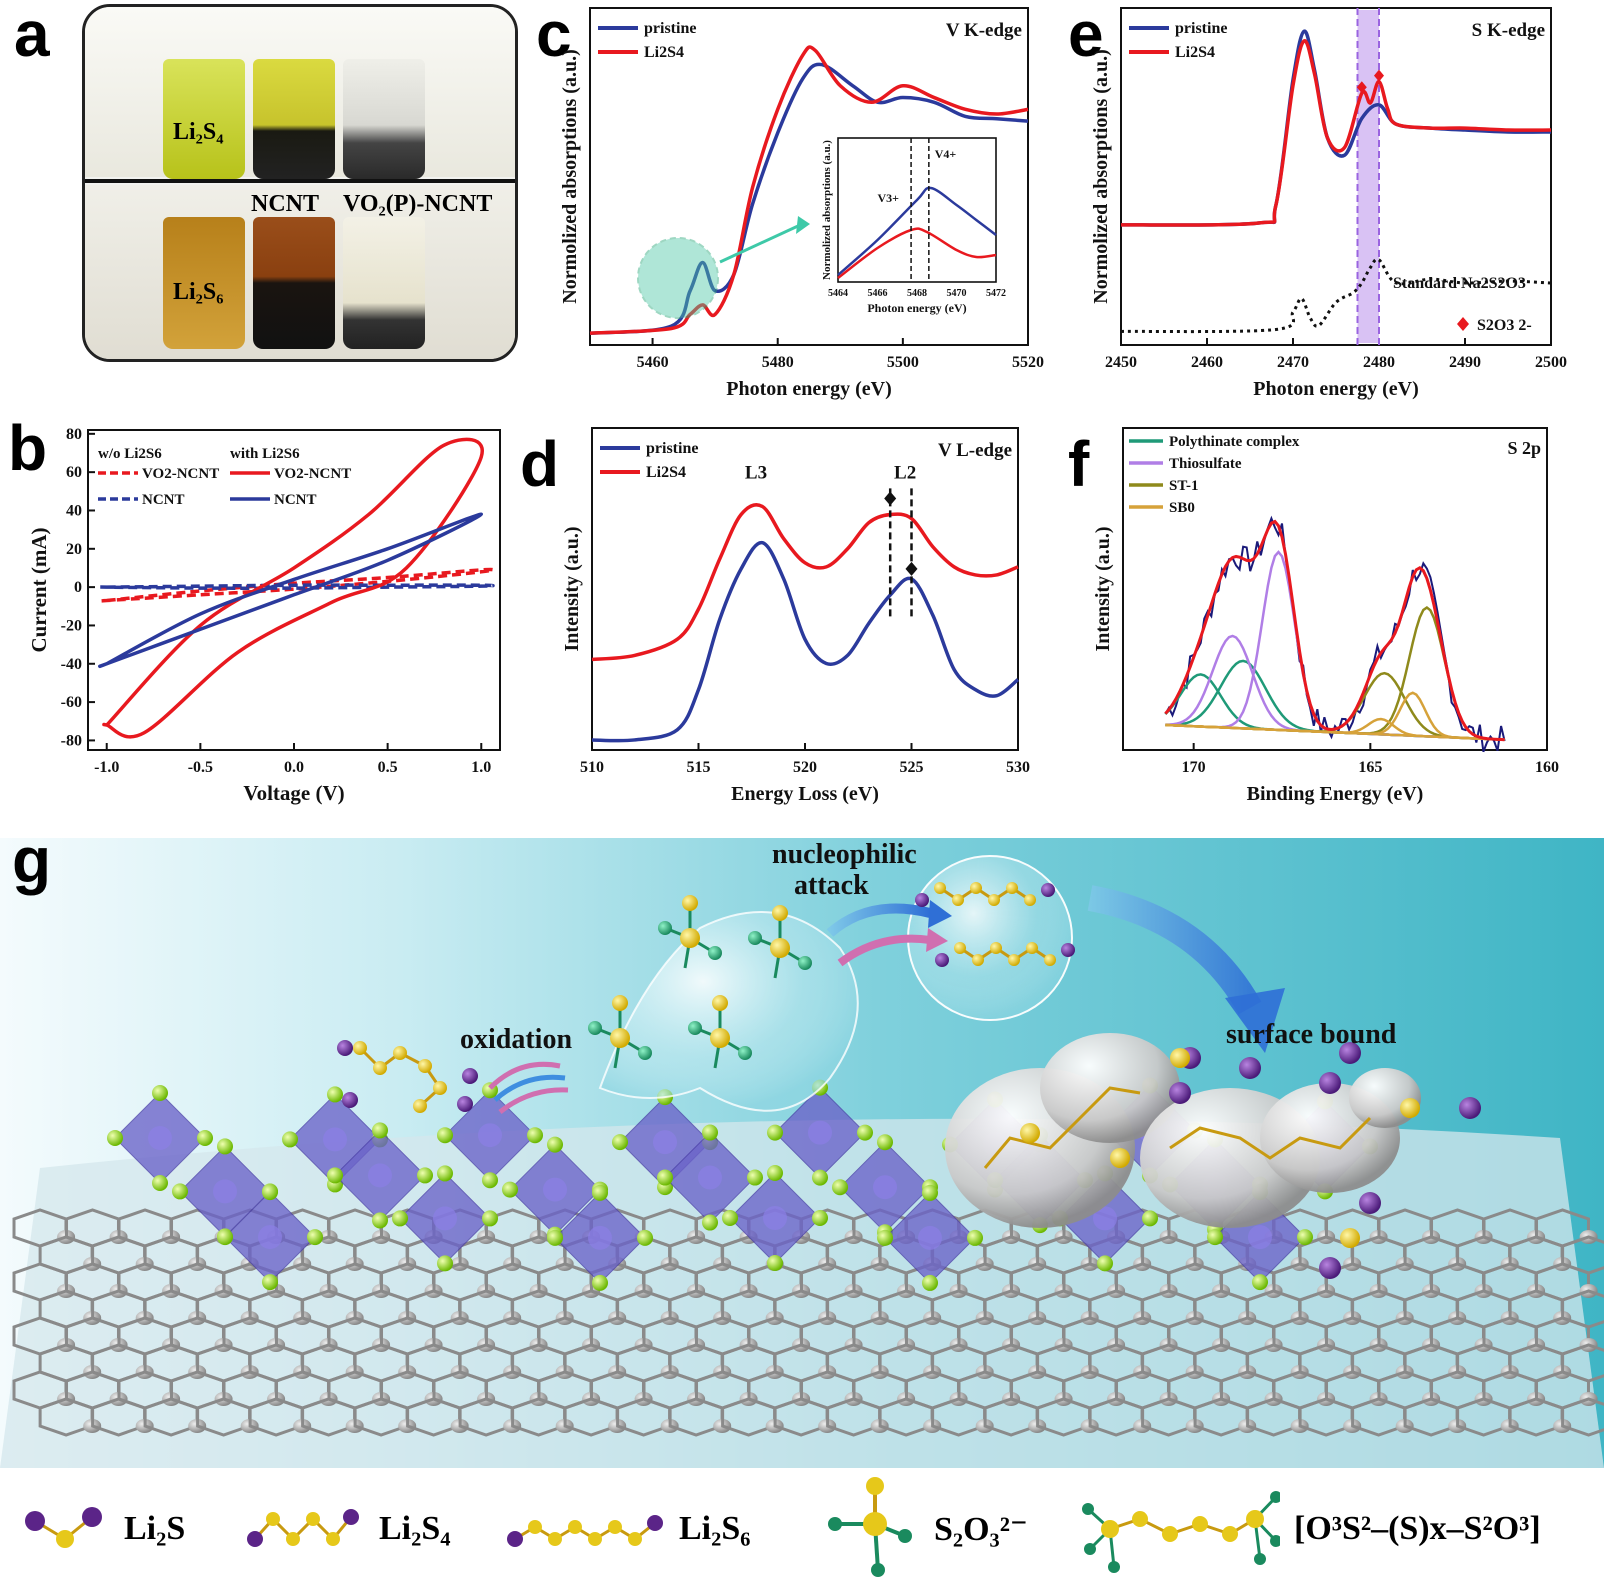 Image resolution: width=1604 pixels, height=1588 pixels. Describe the element at coordinates (418, 204) in the screenshot. I see `vial-label-vo2: VO₂(P)-NCNT` at that location.